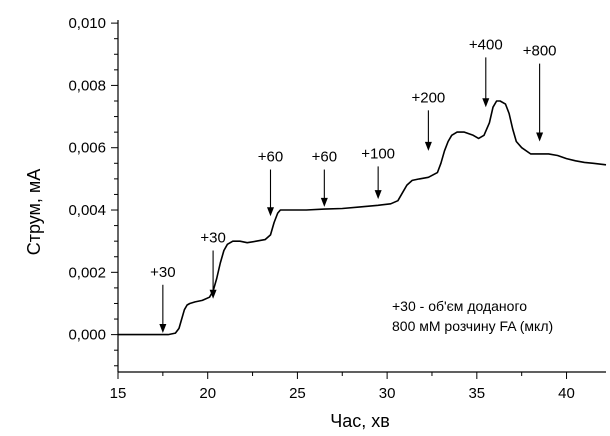 The image size is (610, 436). Describe the element at coordinates (476, 393) in the screenshot. I see `x-tick-label: 35` at that location.